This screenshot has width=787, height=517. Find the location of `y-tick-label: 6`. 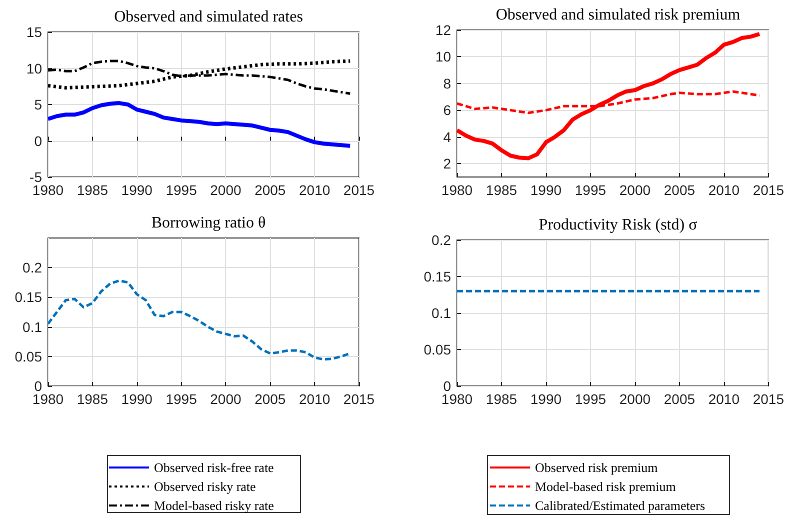

y-tick-label: 6 is located at coordinates (447, 110).